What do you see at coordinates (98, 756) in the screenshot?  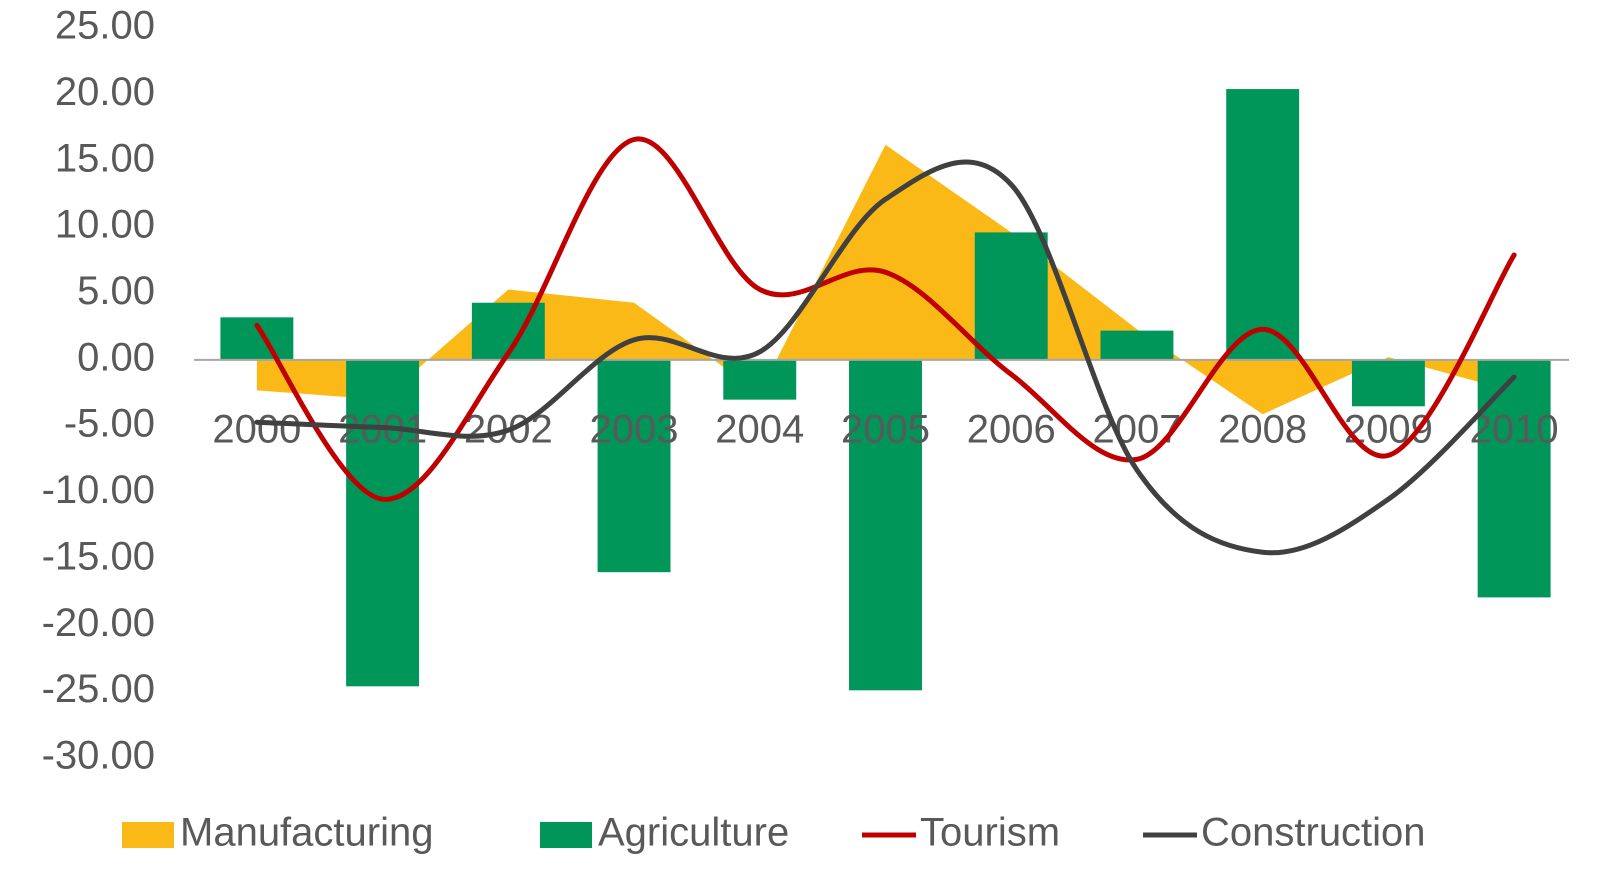 I see `y-tick-label: -30.00` at bounding box center [98, 756].